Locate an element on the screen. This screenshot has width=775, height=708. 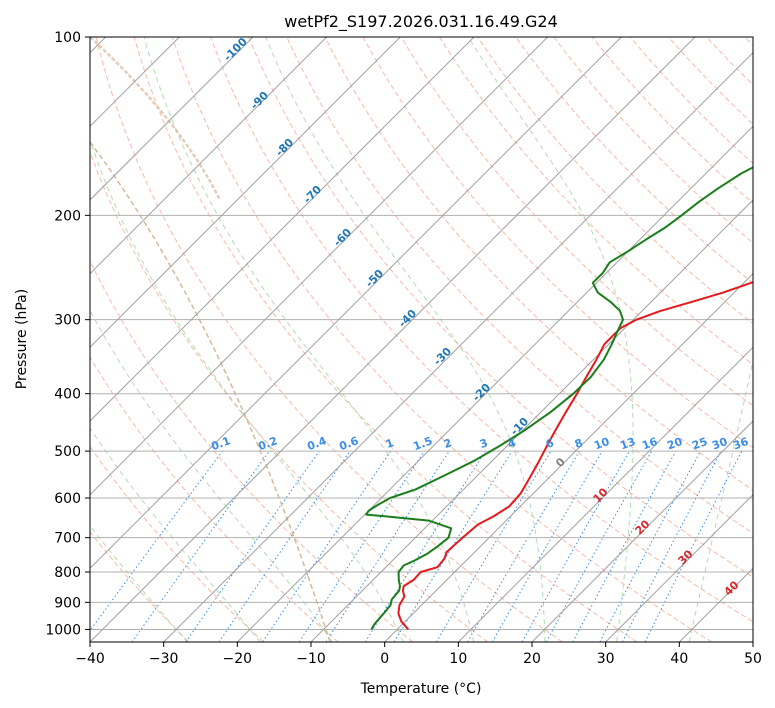
mixing-ratio-label: 1 is located at coordinates (390, 443).